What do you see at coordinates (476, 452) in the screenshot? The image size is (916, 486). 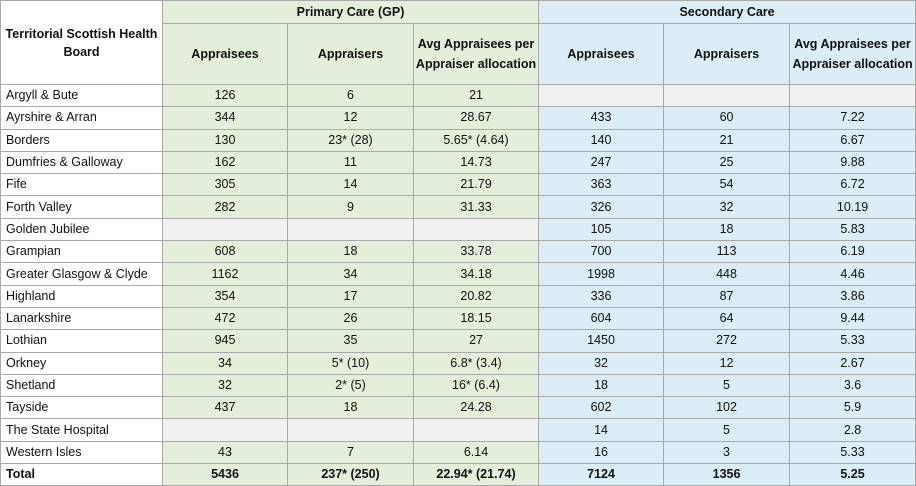 I see `primary-avg-cell: 6.14` at bounding box center [476, 452].